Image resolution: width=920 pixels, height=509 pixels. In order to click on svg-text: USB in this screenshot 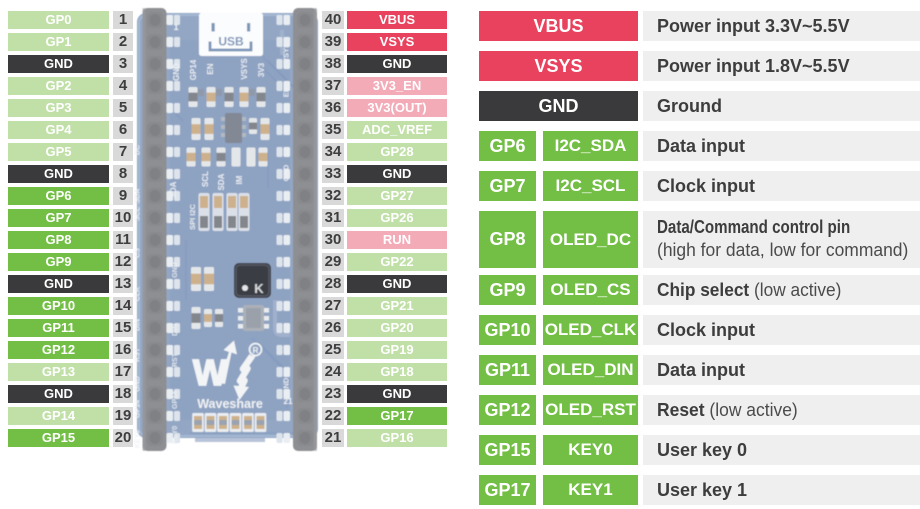, I will do `click(231, 42)`.